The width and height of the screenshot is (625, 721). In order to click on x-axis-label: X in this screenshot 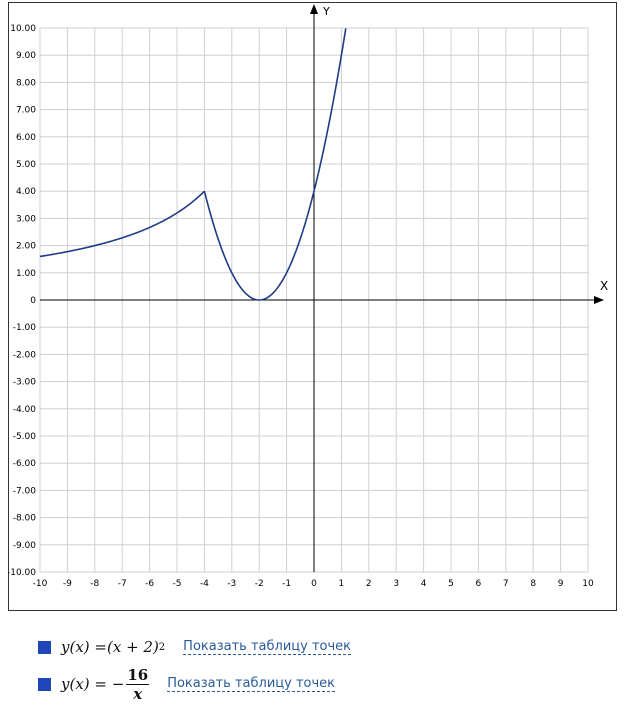, I will do `click(604, 286)`.